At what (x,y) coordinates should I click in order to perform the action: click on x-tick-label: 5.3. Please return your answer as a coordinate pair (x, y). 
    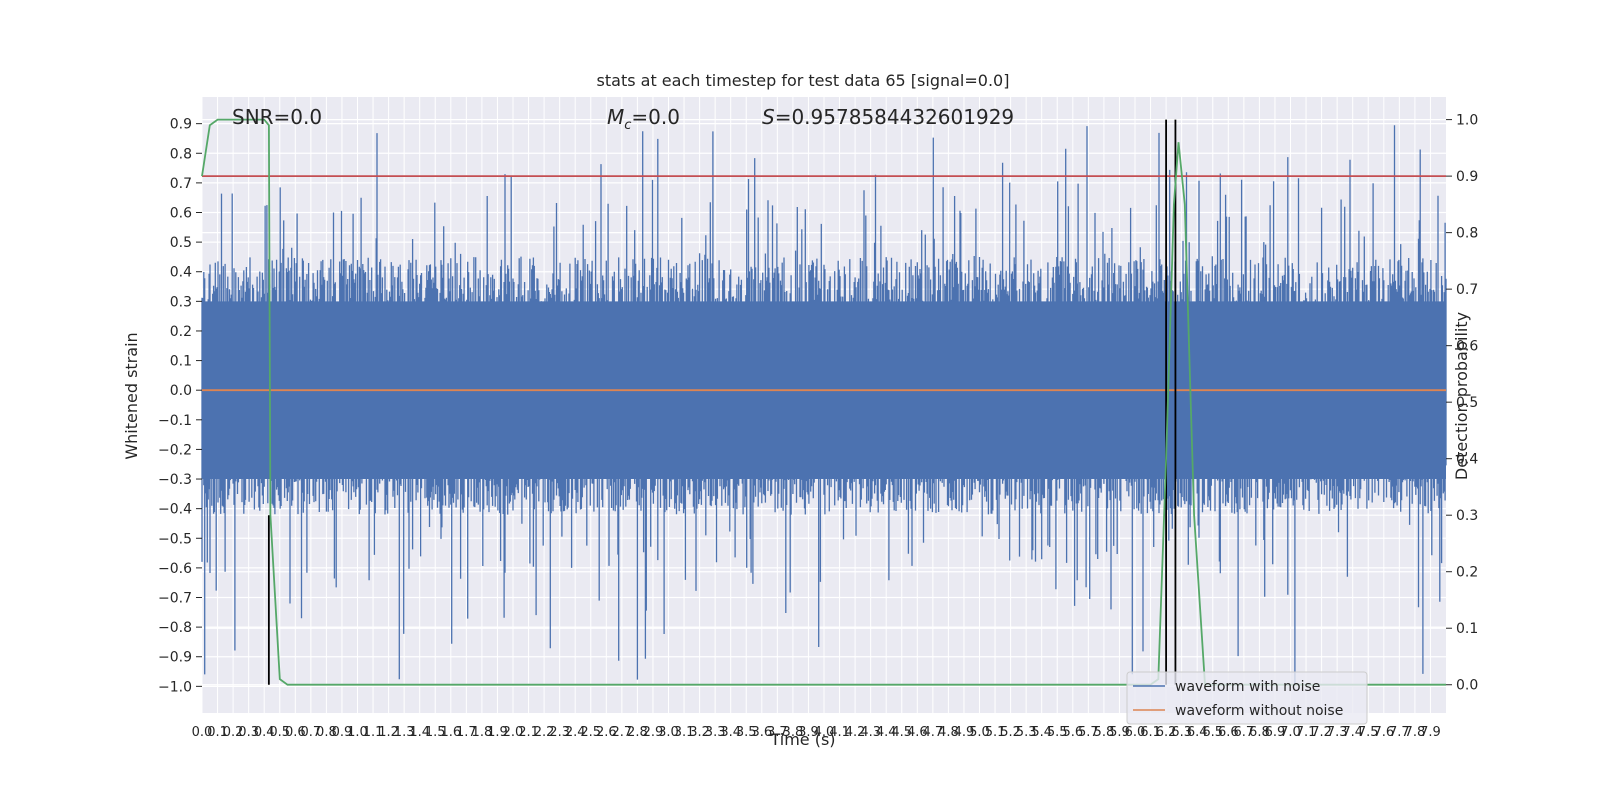
    Looking at the image, I should click on (1026, 732).